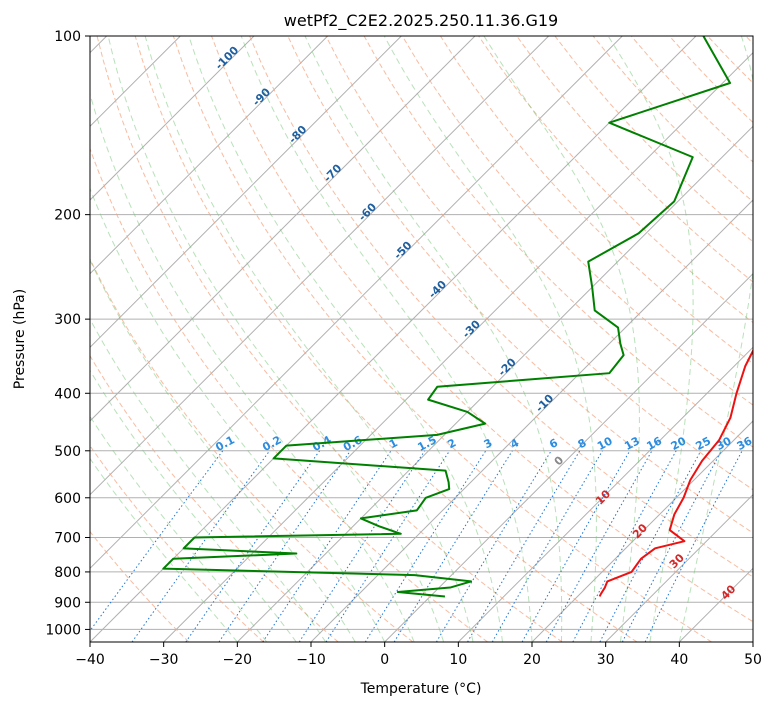  I want to click on dry-adiabat-label: -40, so click(437, 289).